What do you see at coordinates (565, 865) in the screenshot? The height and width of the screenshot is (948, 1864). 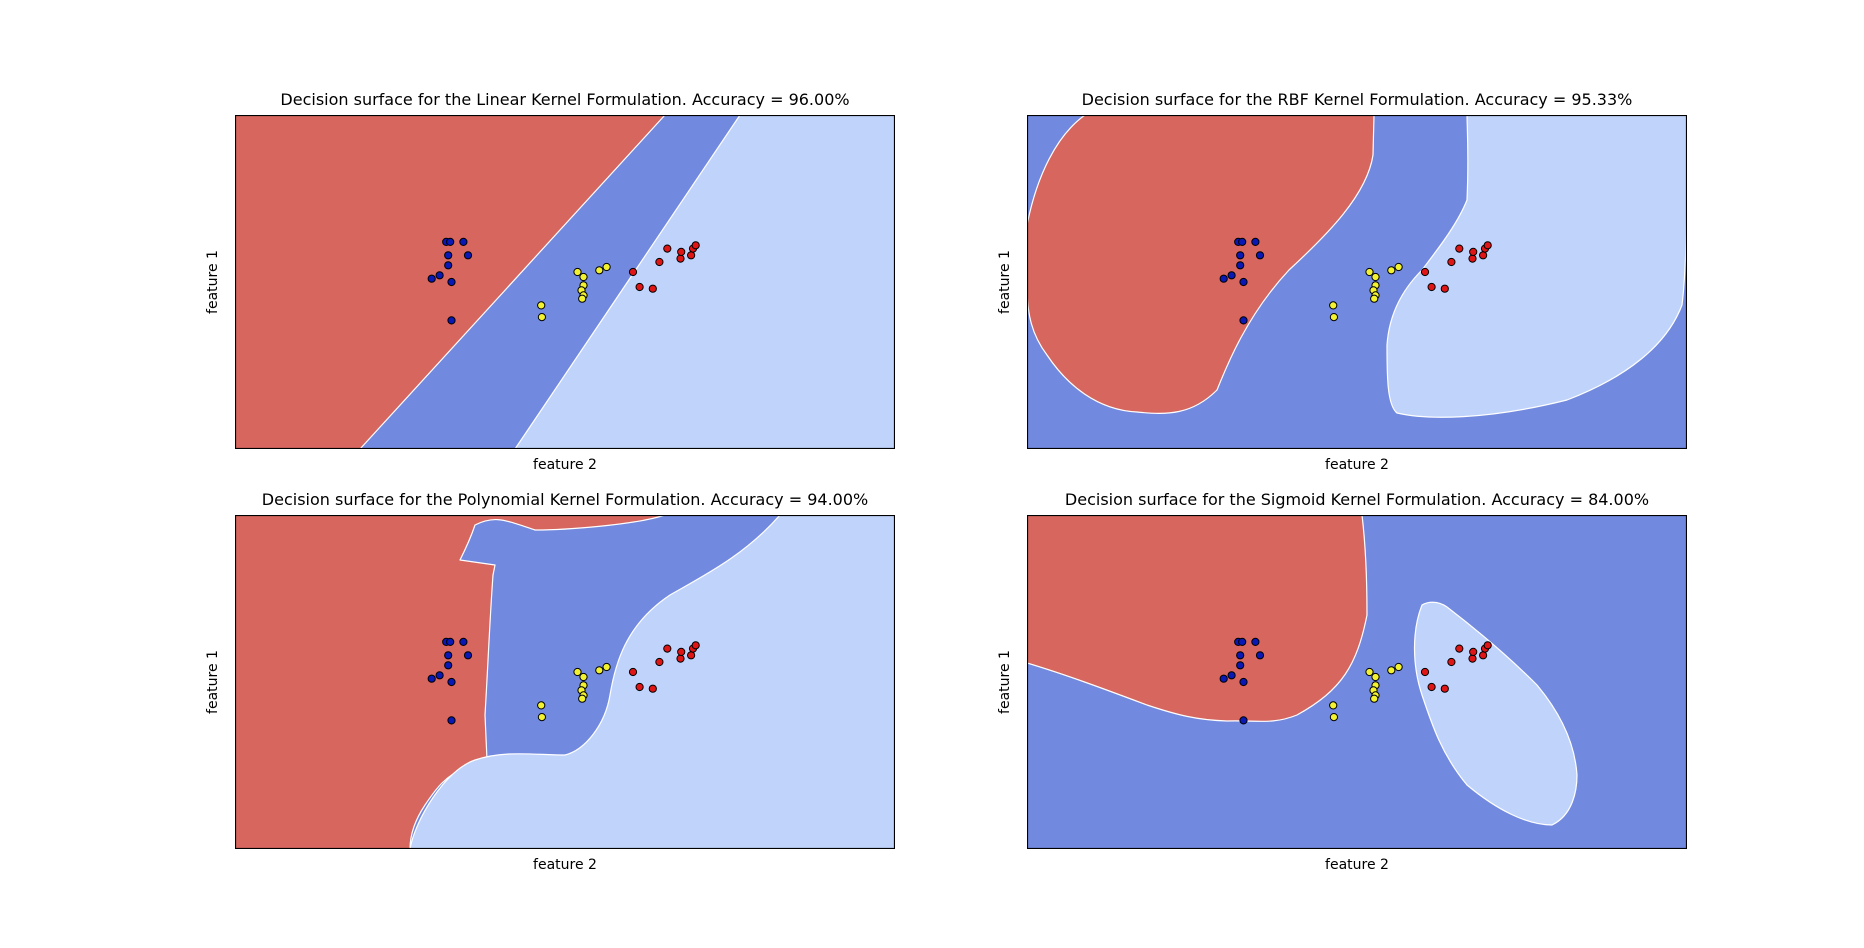 I see `polynomial-kernel-xlabel: feature 2` at bounding box center [565, 865].